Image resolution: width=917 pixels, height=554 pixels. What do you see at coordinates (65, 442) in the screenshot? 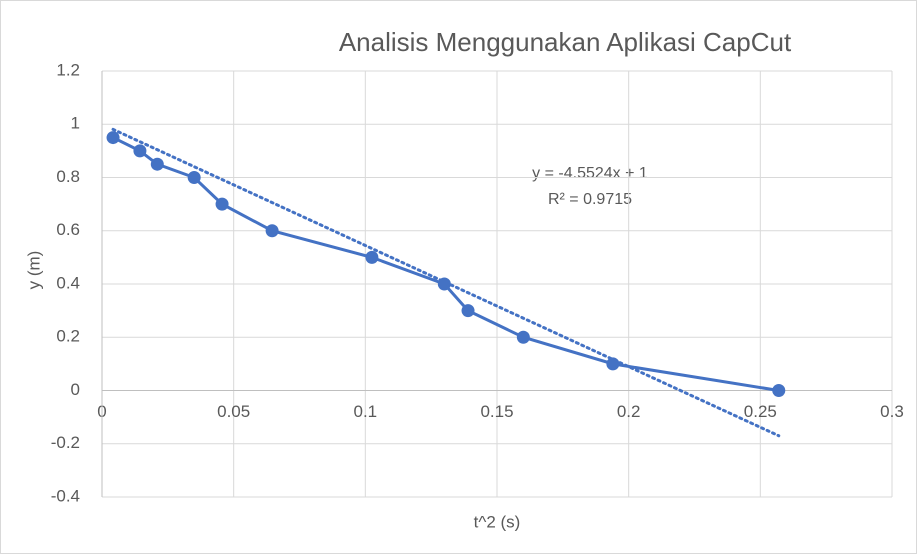
I see `y-tick-label: -0.2` at bounding box center [65, 442].